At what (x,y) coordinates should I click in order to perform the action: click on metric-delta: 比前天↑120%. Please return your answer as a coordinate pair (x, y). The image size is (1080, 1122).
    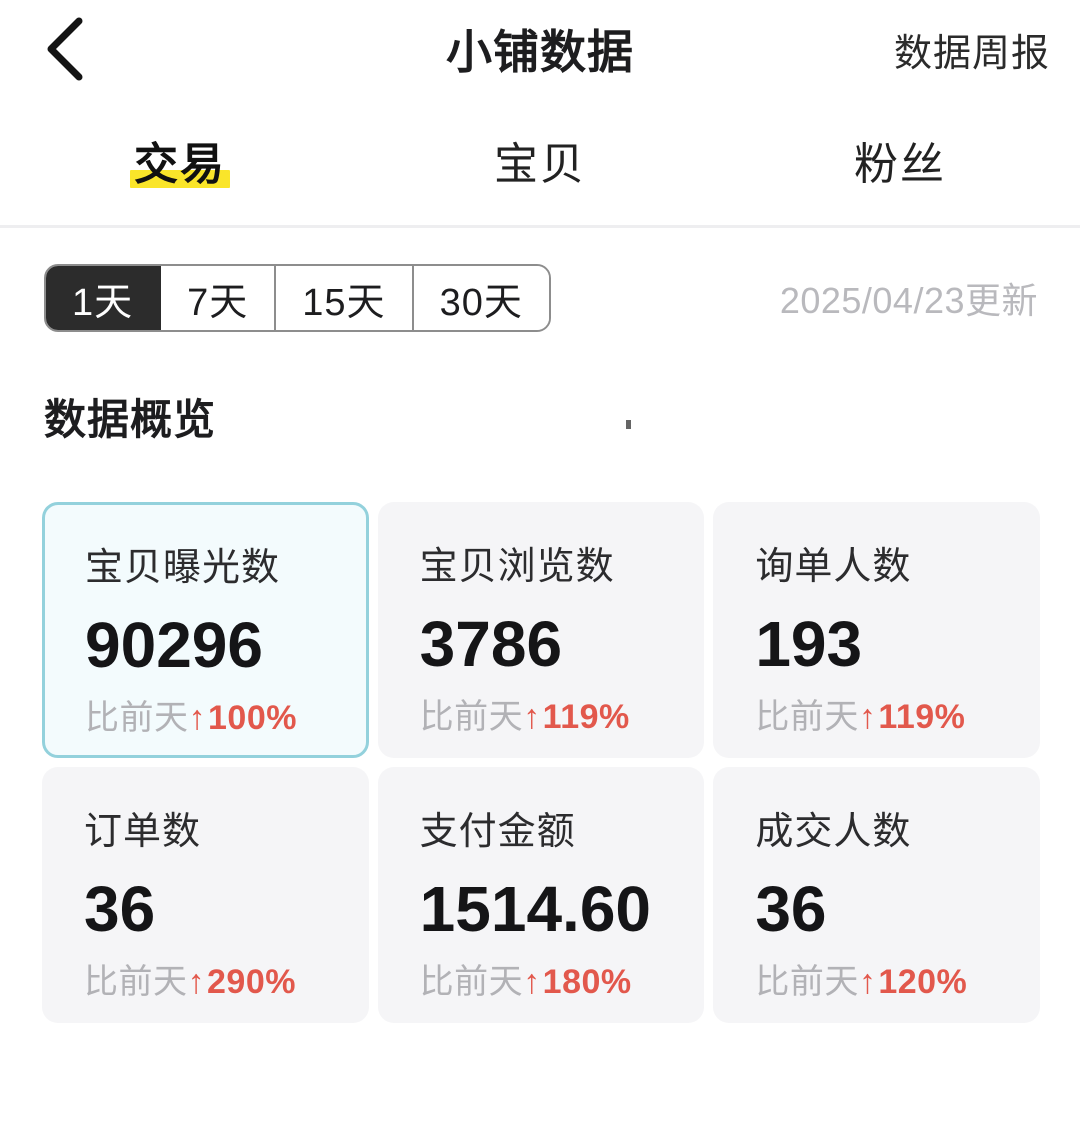
    Looking at the image, I should click on (896, 982).